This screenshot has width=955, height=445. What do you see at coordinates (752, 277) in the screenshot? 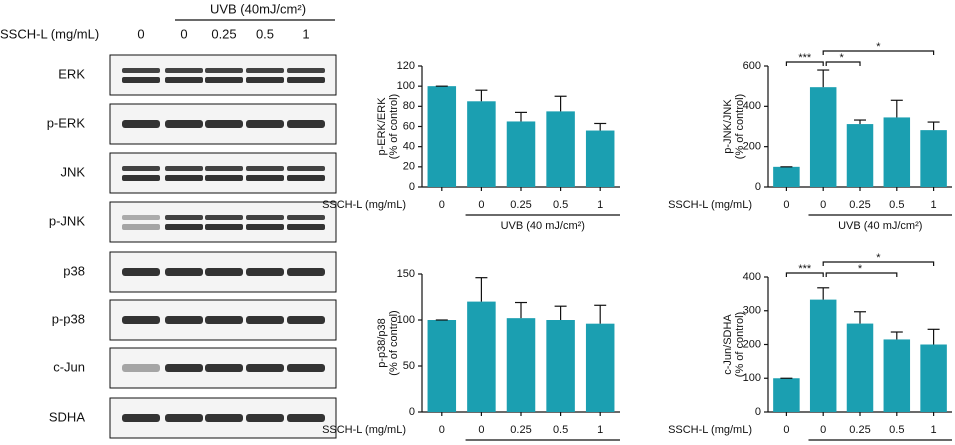
I see `y-tick-label: 400` at bounding box center [752, 277].